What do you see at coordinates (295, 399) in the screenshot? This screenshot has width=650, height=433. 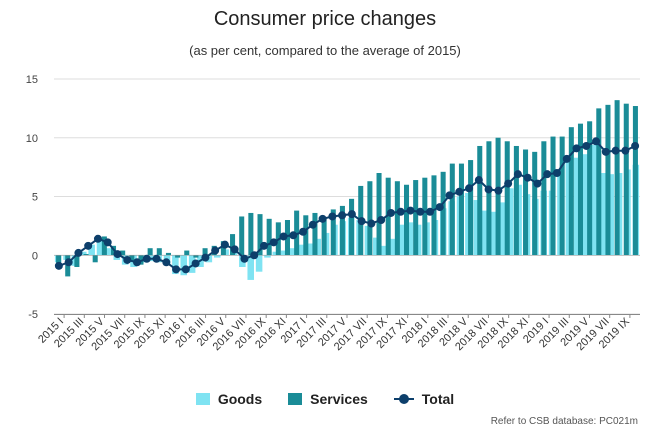 I see `legend-swatch-services` at bounding box center [295, 399].